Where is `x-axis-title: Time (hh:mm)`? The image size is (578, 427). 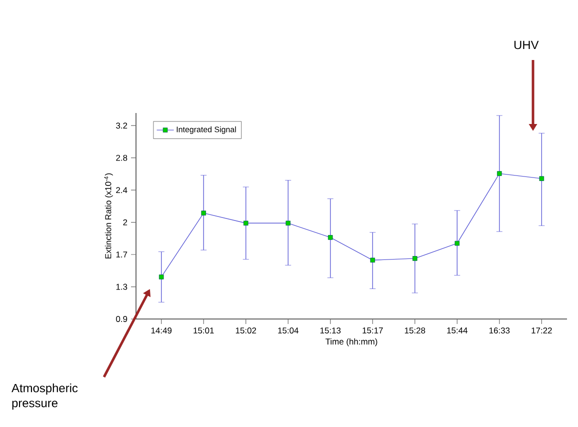
x-axis-title: Time (hh:mm) is located at coordinates (352, 342).